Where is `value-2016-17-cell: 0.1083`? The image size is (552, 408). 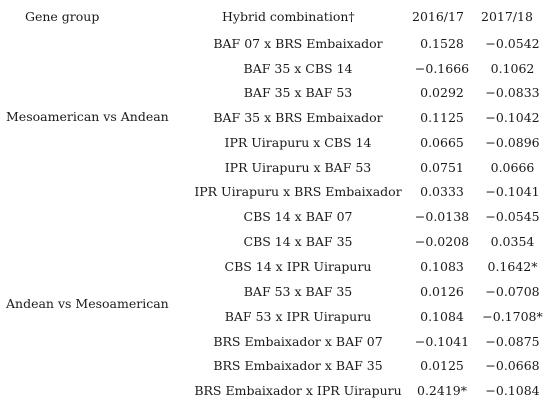 value-2016-17-cell: 0.1083 is located at coordinates (442, 266).